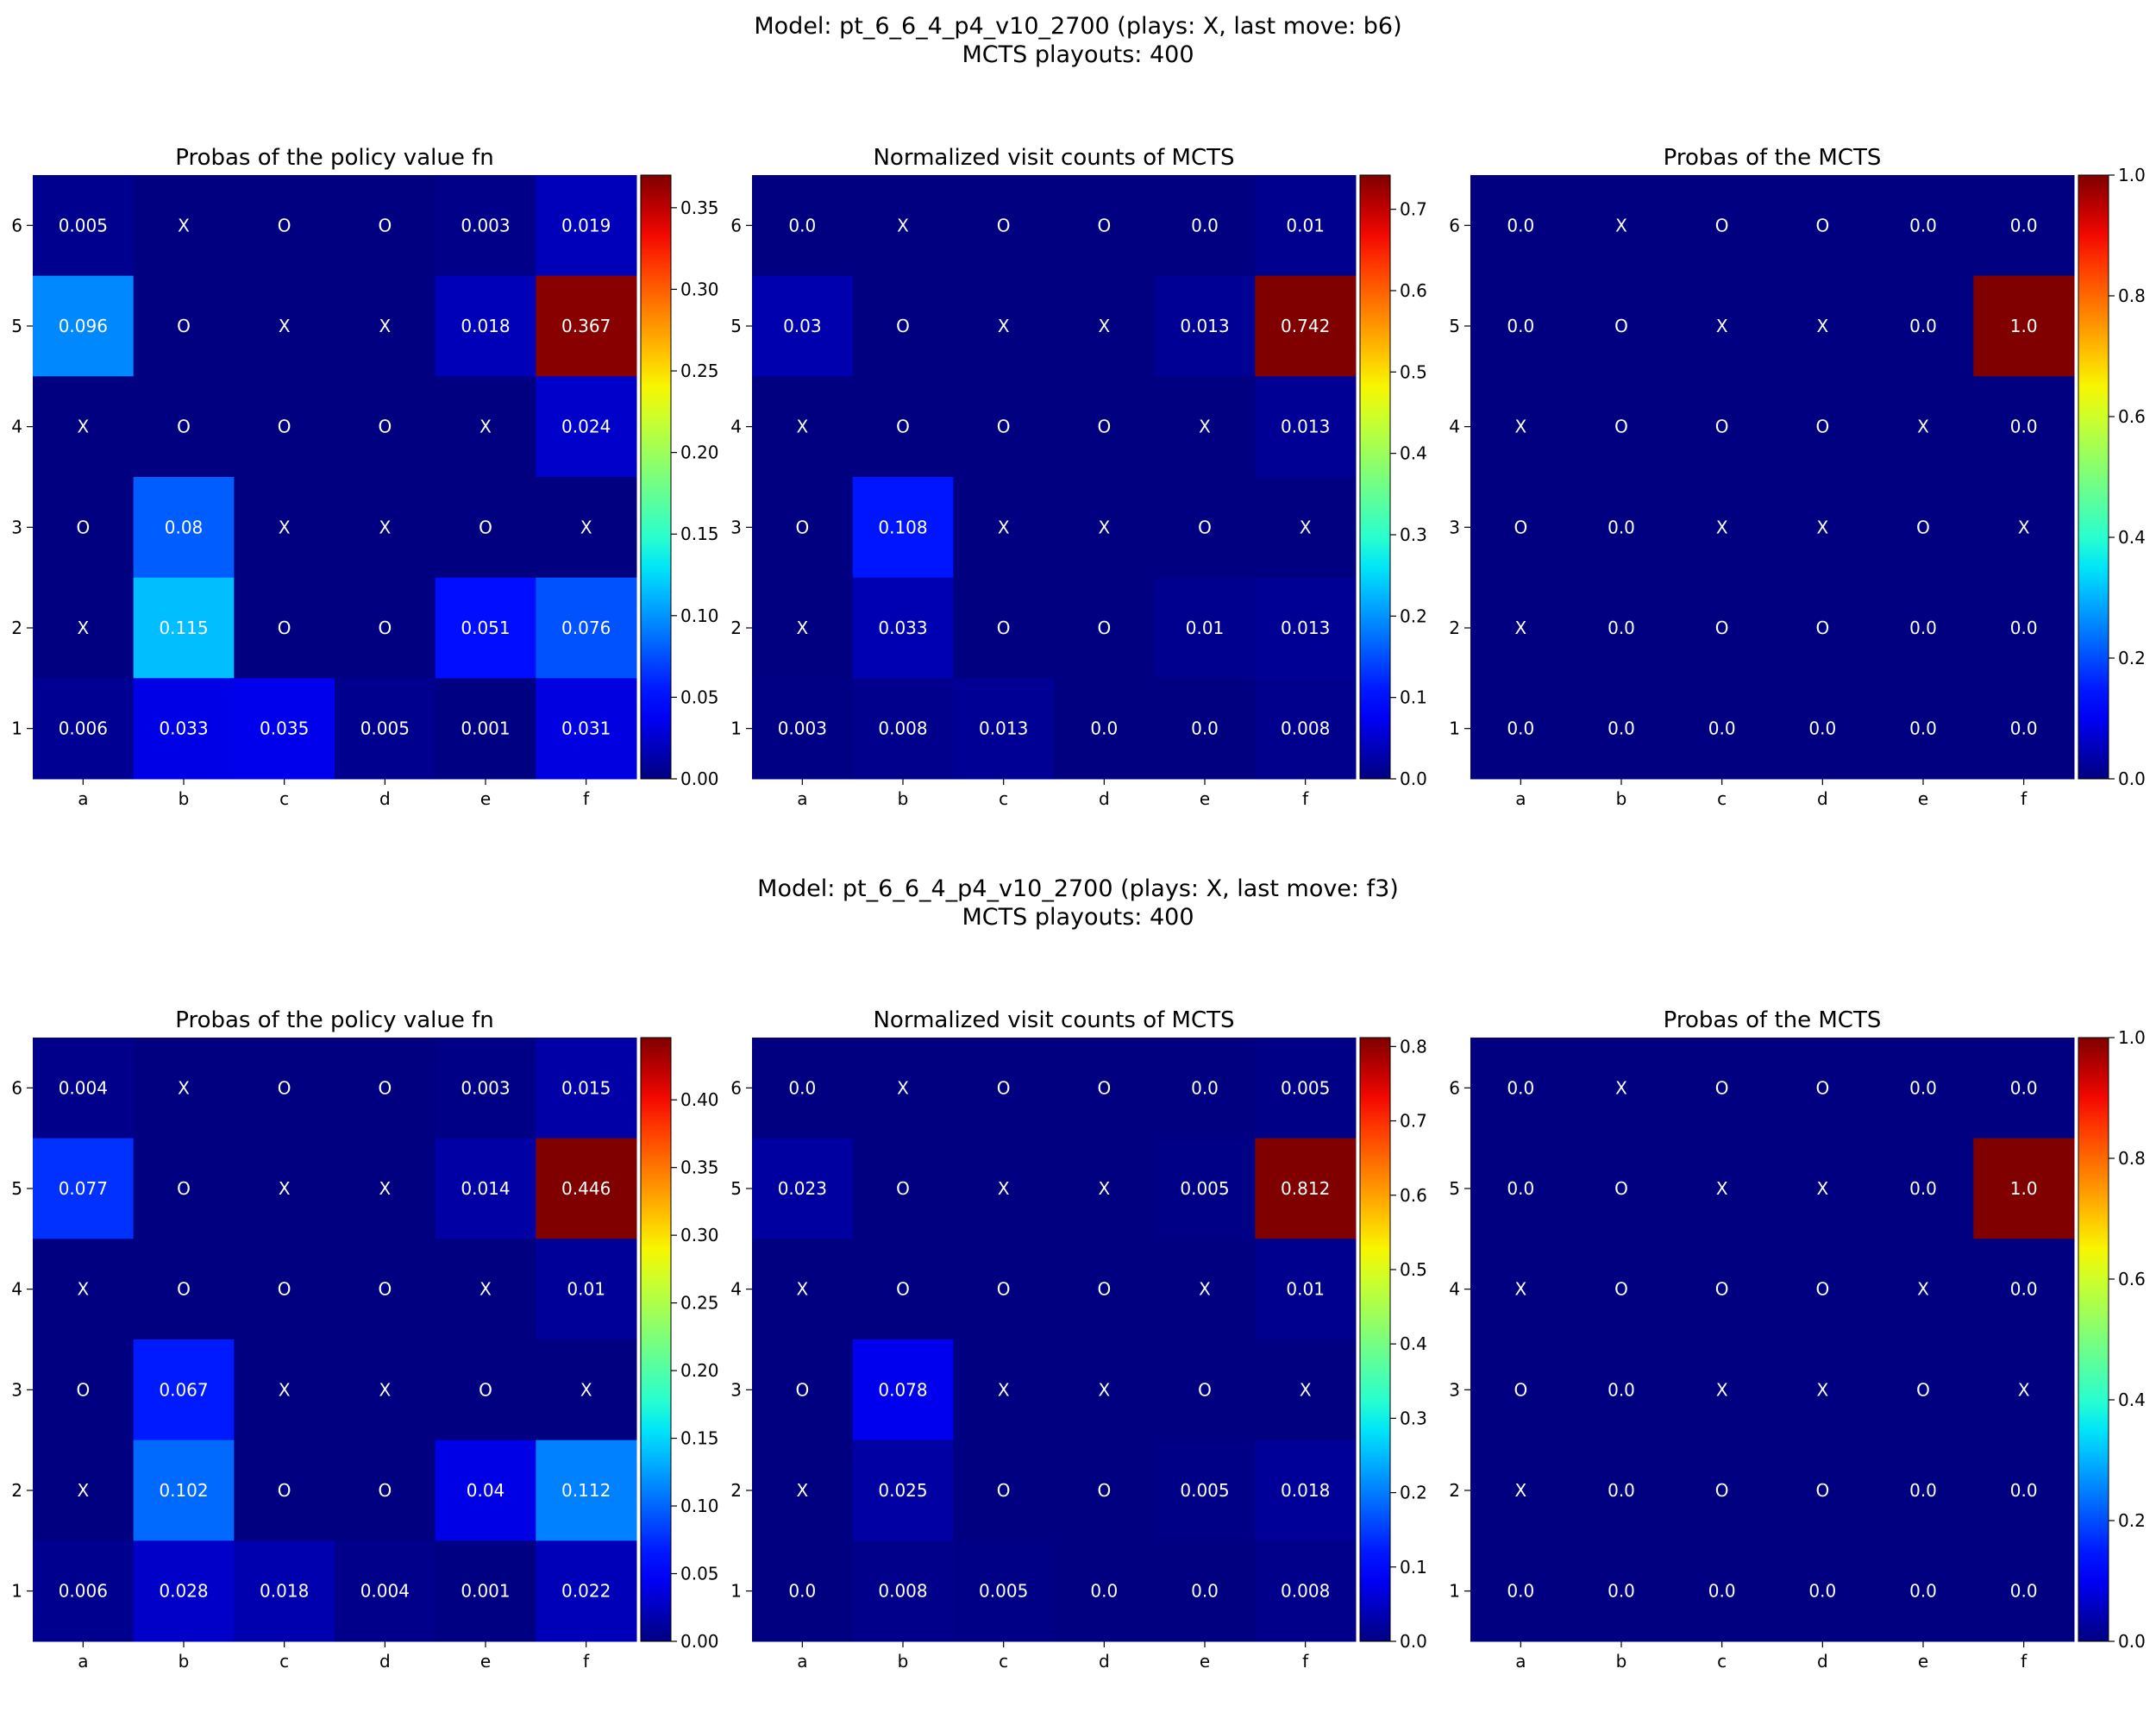 Image resolution: width=2156 pixels, height=1725 pixels. Describe the element at coordinates (2132, 658) in the screenshot. I see `colorbar-tick-label: 0.2` at that location.